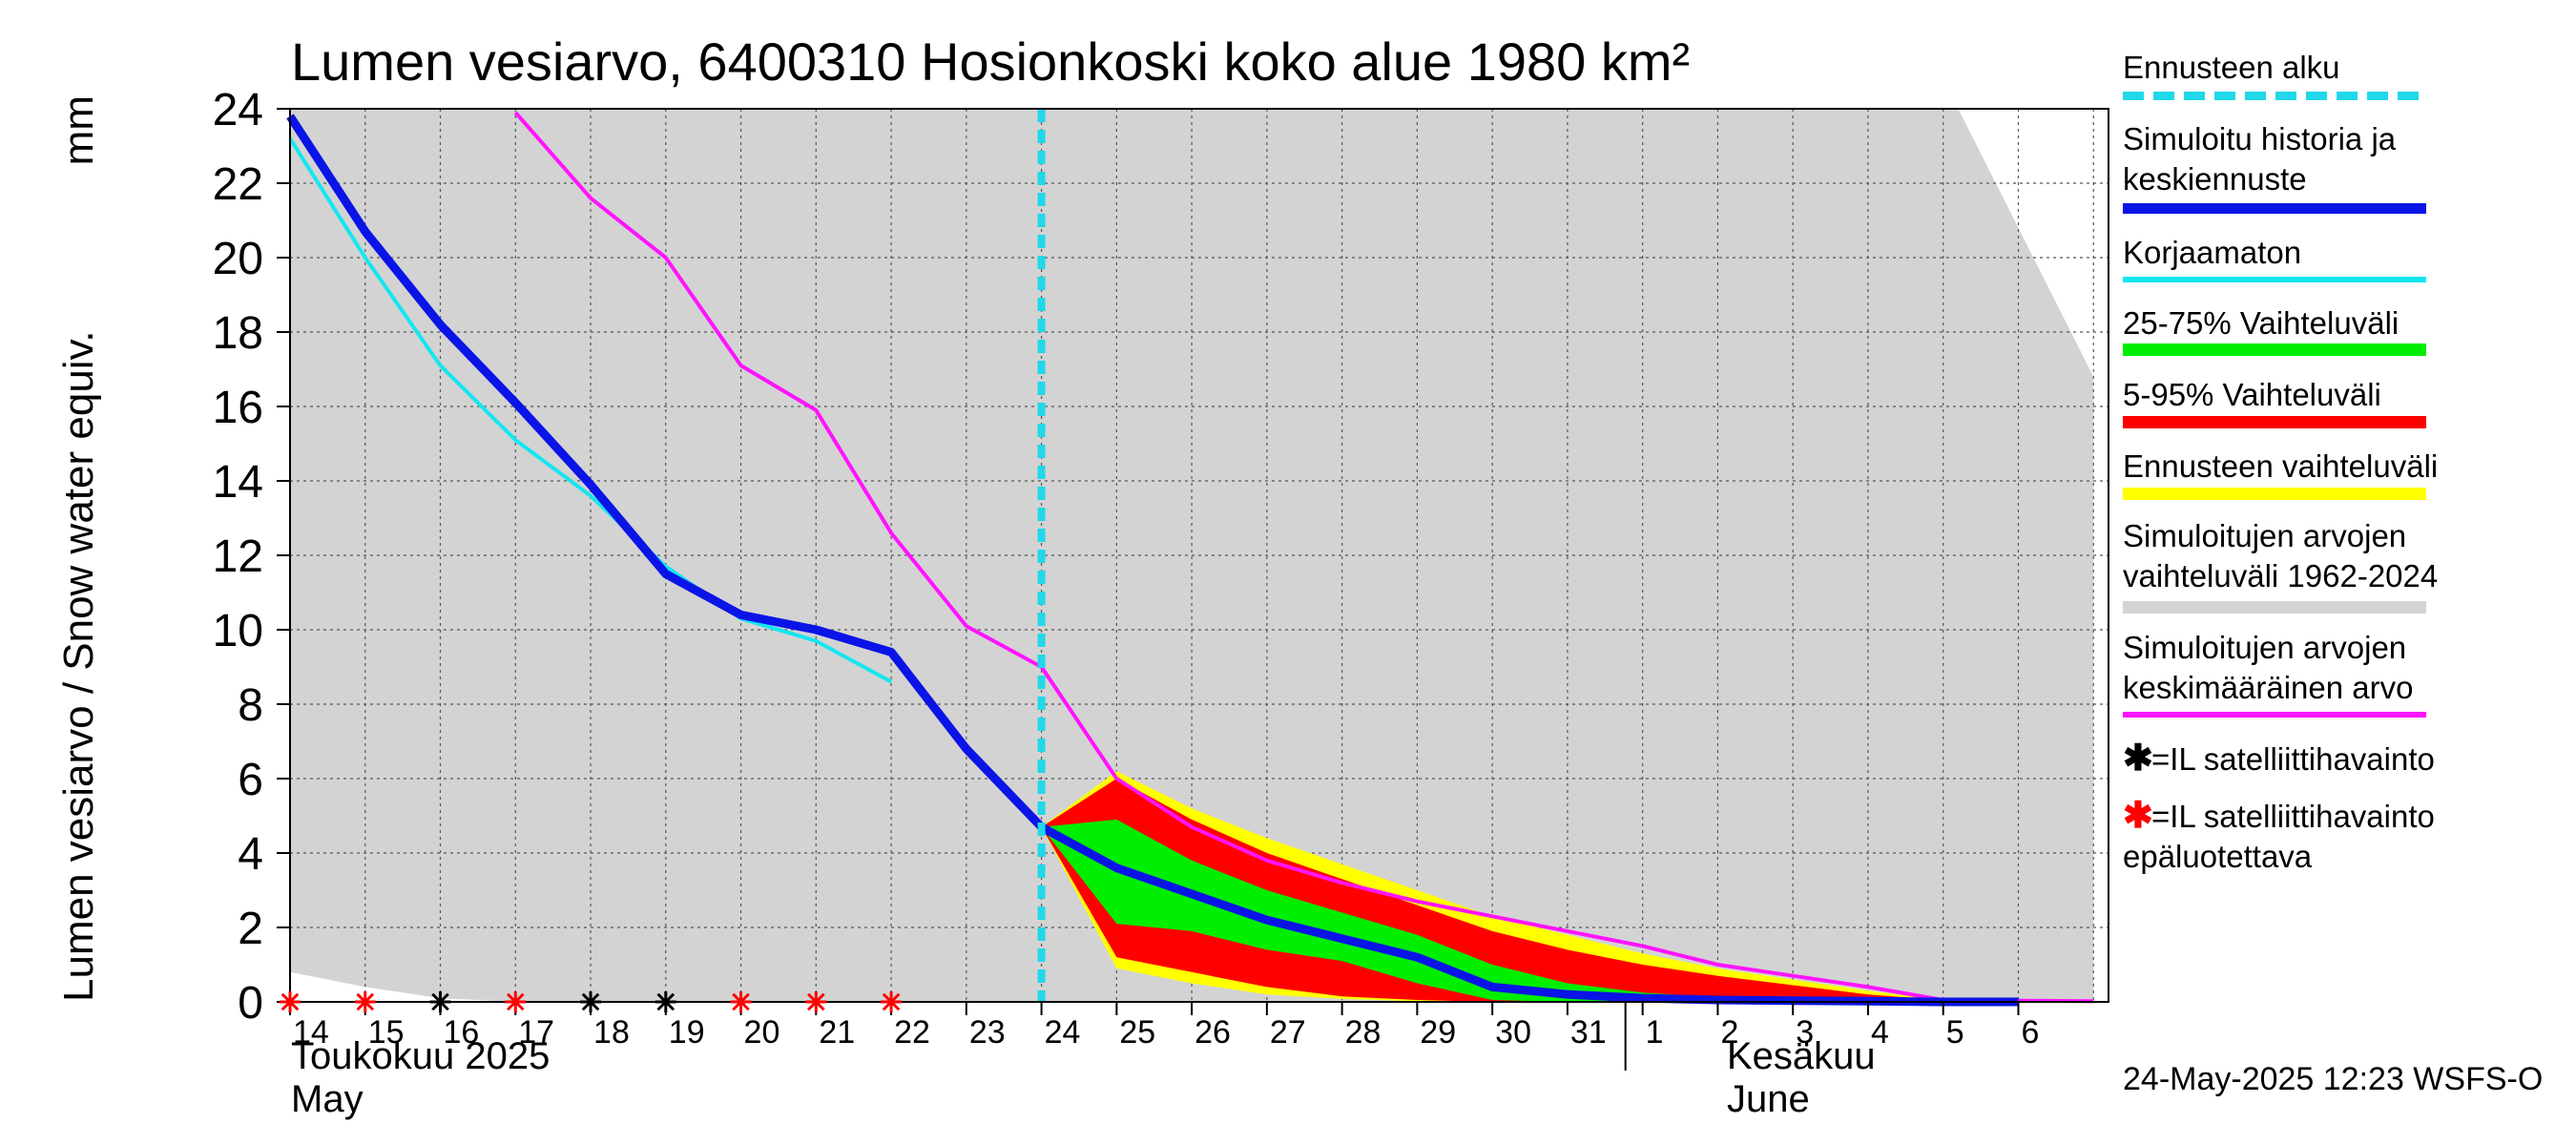 The width and height of the screenshot is (2576, 1145). Describe the element at coordinates (1438, 1032) in the screenshot. I see `x-tick-label: 29` at that location.